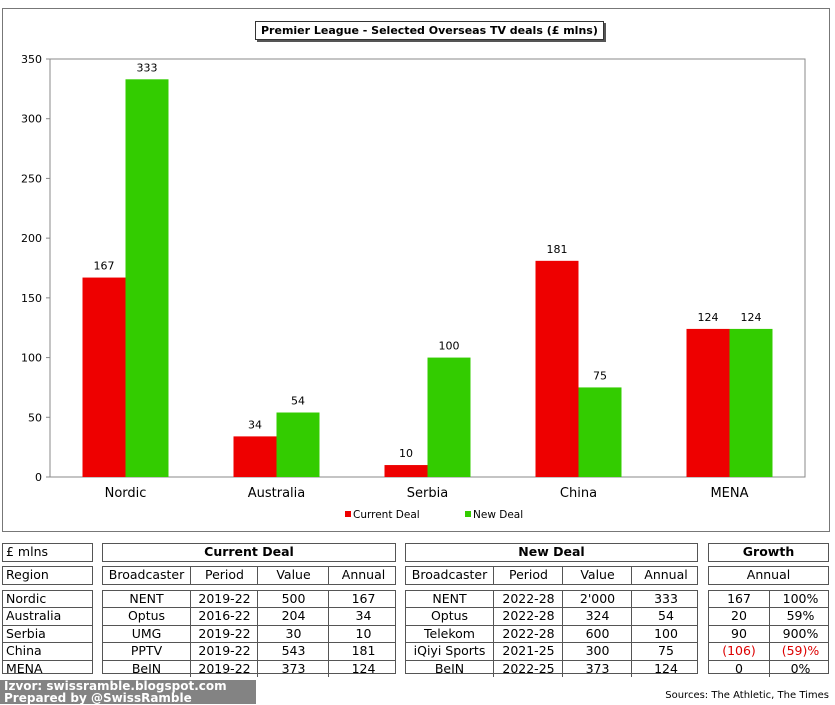 This screenshot has height=705, width=835. What do you see at coordinates (665, 599) in the screenshot?
I see `new-cell: 333` at bounding box center [665, 599].